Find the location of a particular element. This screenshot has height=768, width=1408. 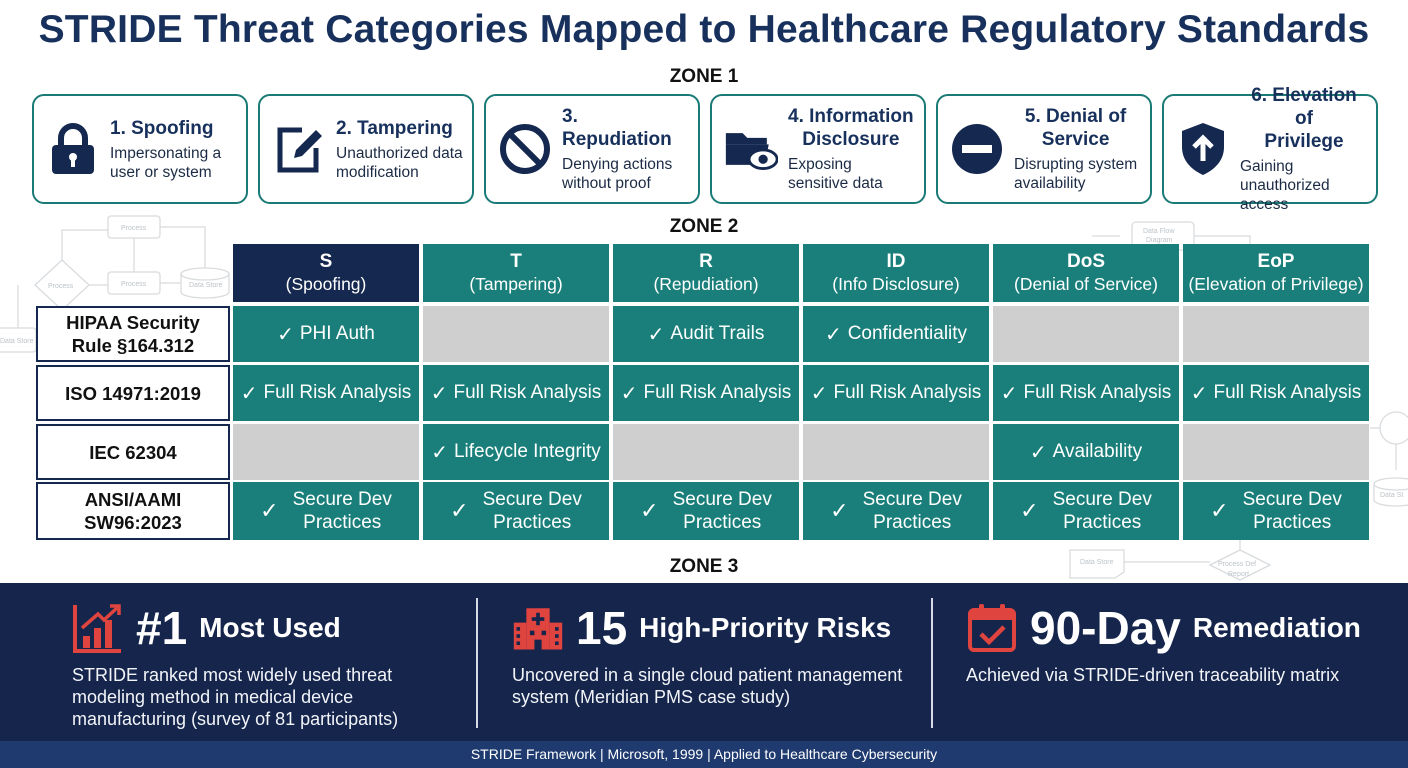

card-desc: Gaining is located at coordinates (1267, 166).